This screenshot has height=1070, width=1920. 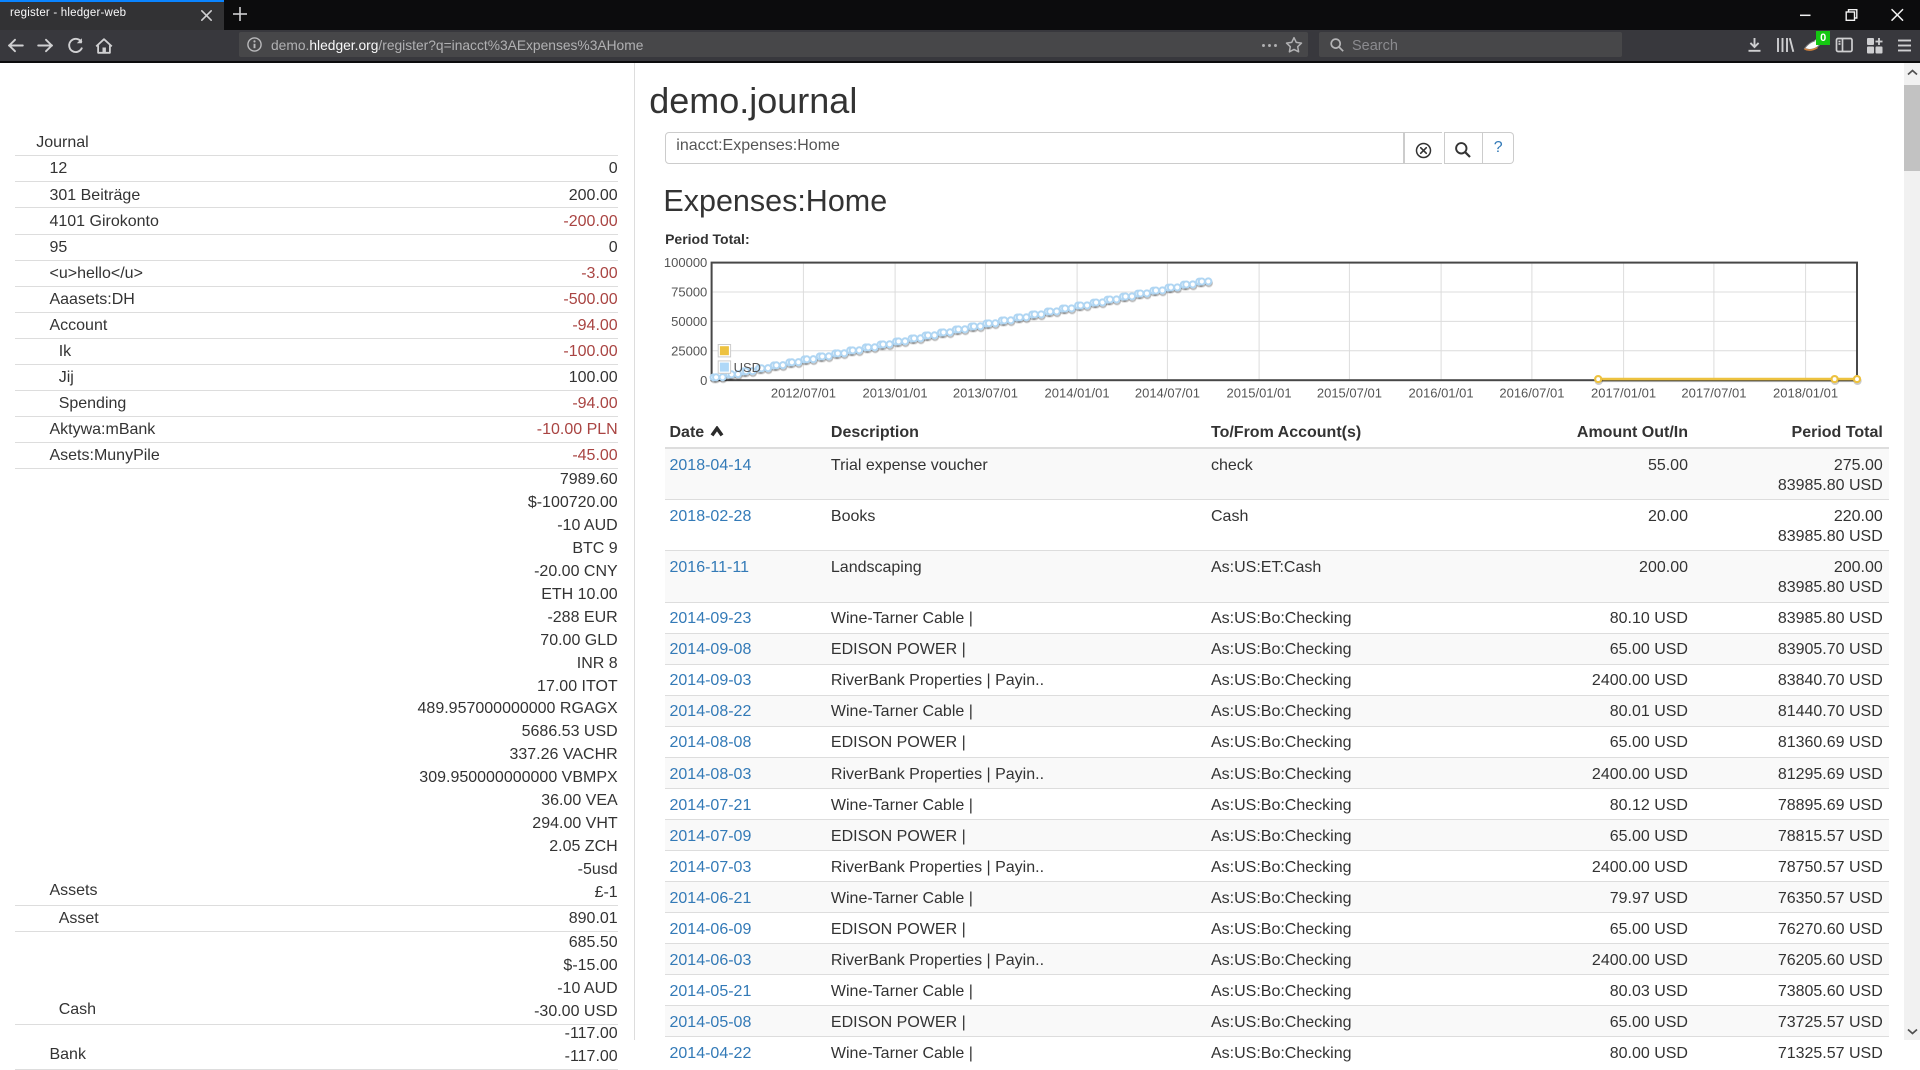 I want to click on svg-text: 2016/07/01, so click(x=1531, y=393).